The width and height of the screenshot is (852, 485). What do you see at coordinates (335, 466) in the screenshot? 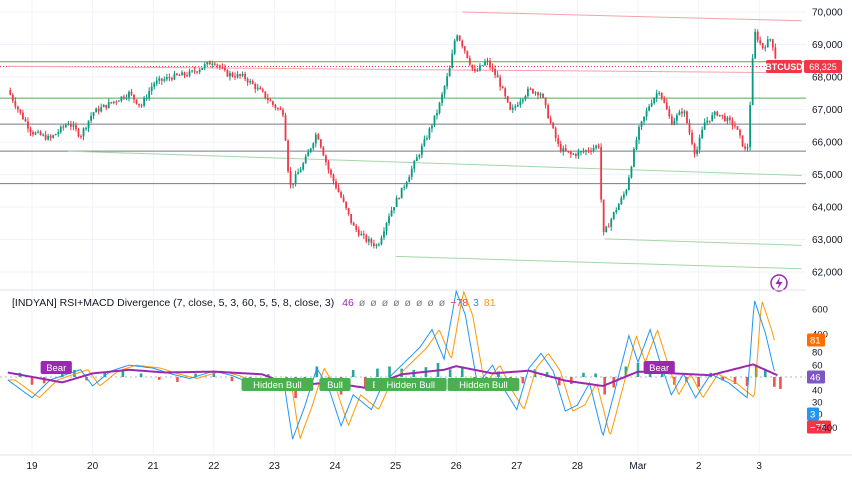
I see `time-tick-label: 24` at bounding box center [335, 466].